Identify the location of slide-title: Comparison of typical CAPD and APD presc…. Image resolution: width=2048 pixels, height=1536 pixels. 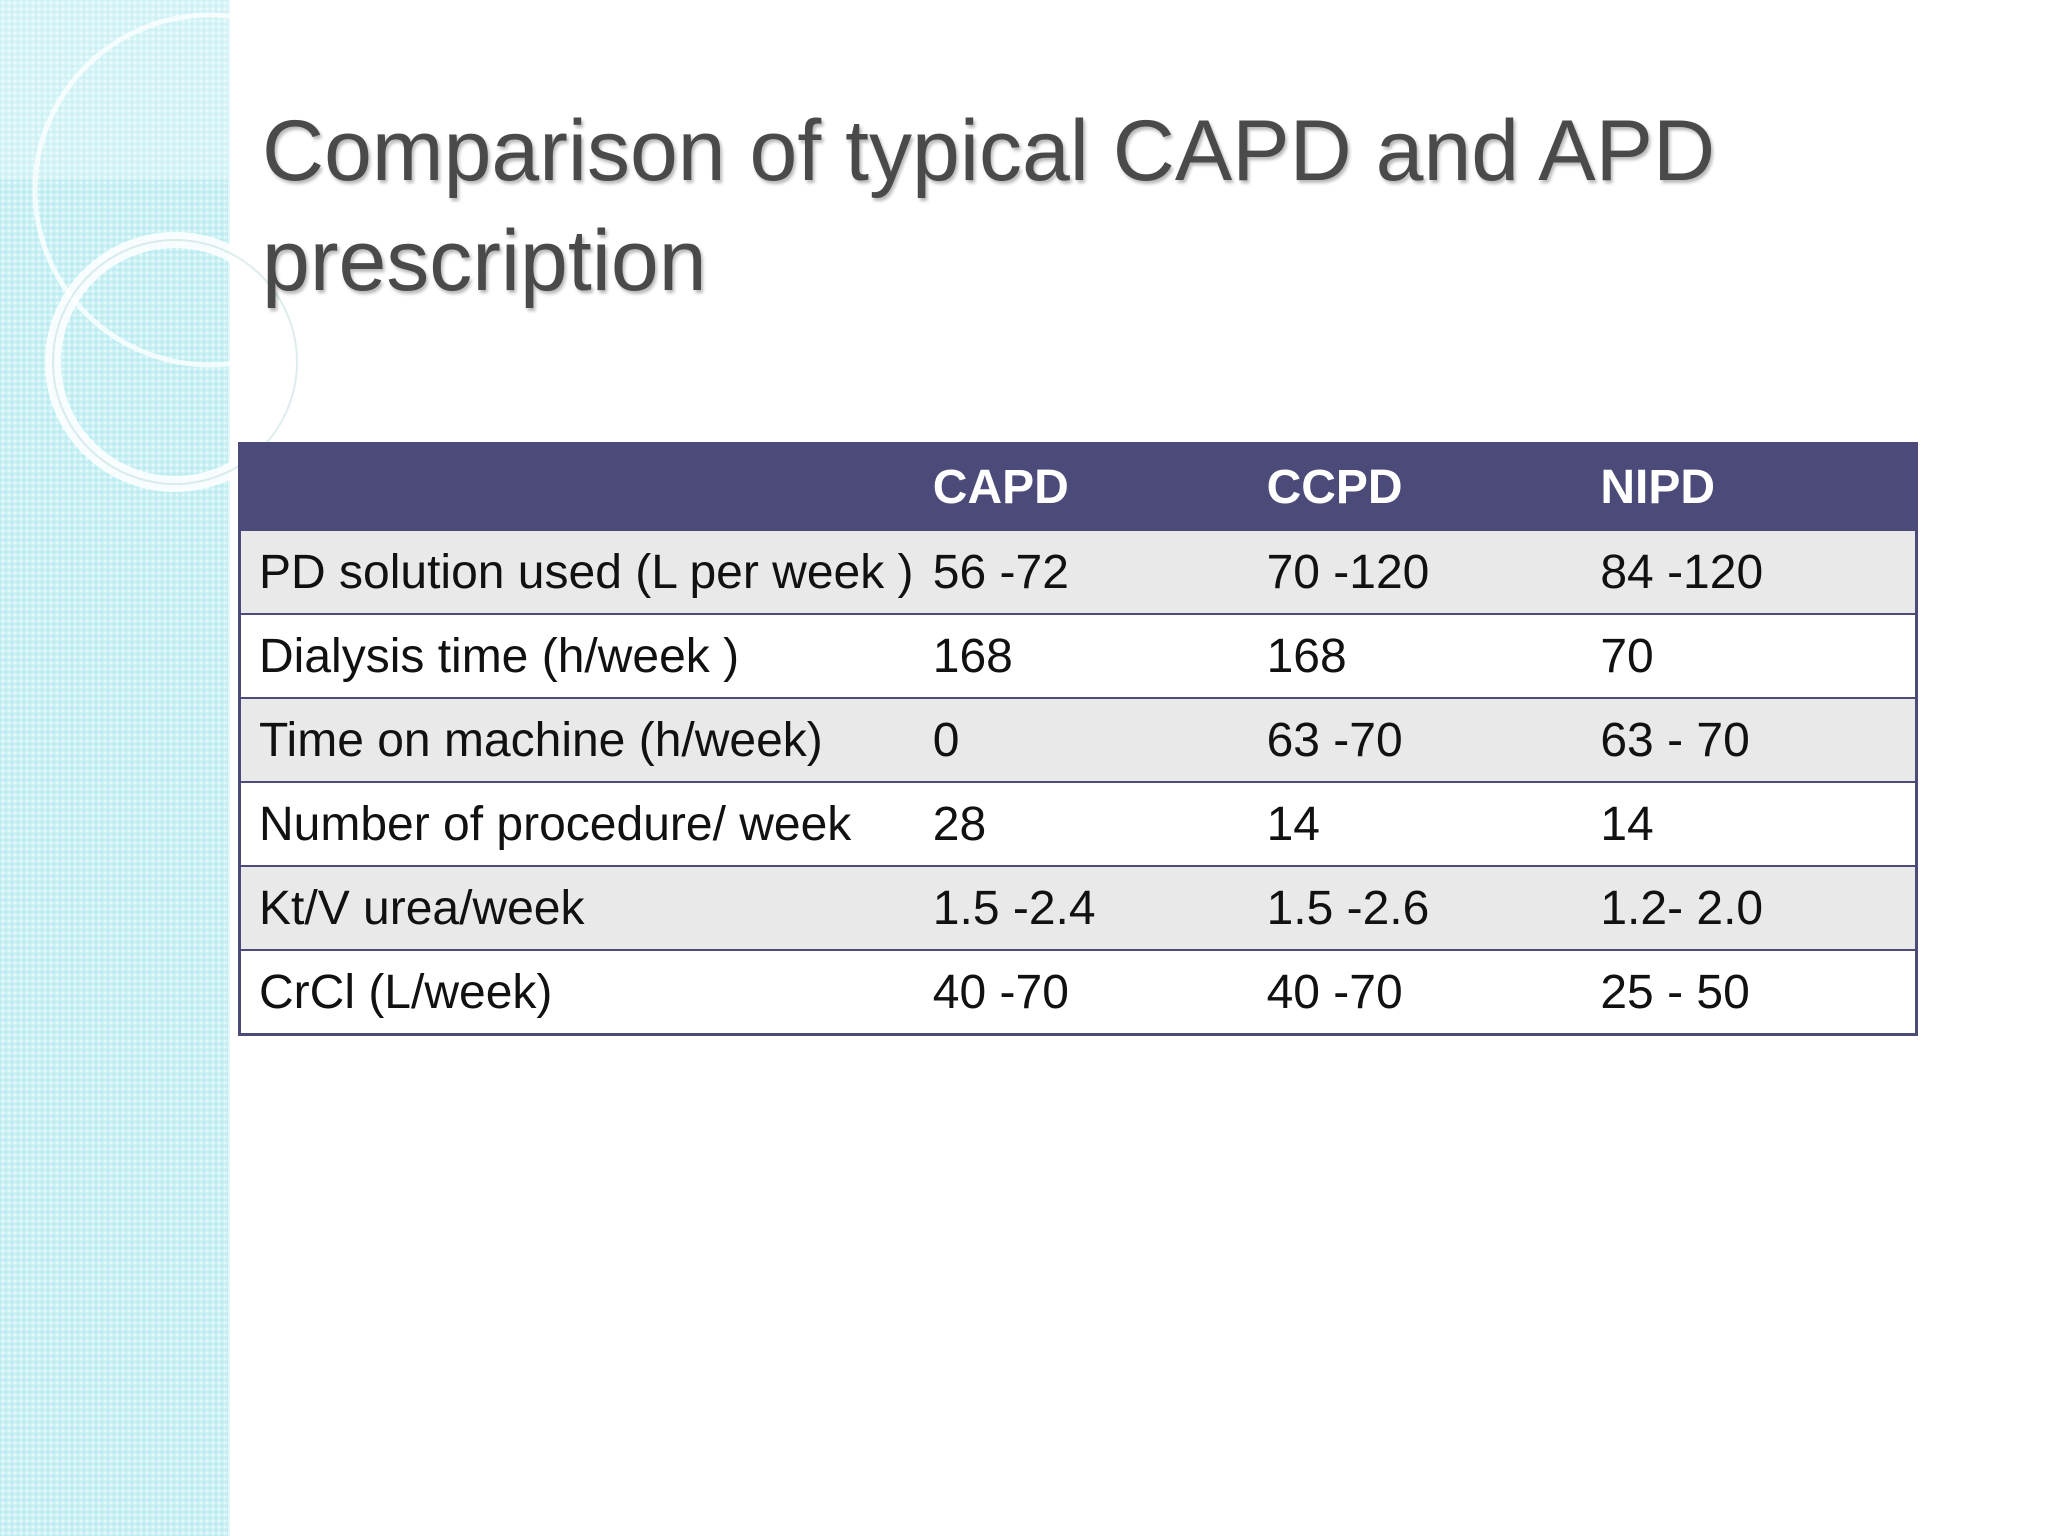
(1112, 206).